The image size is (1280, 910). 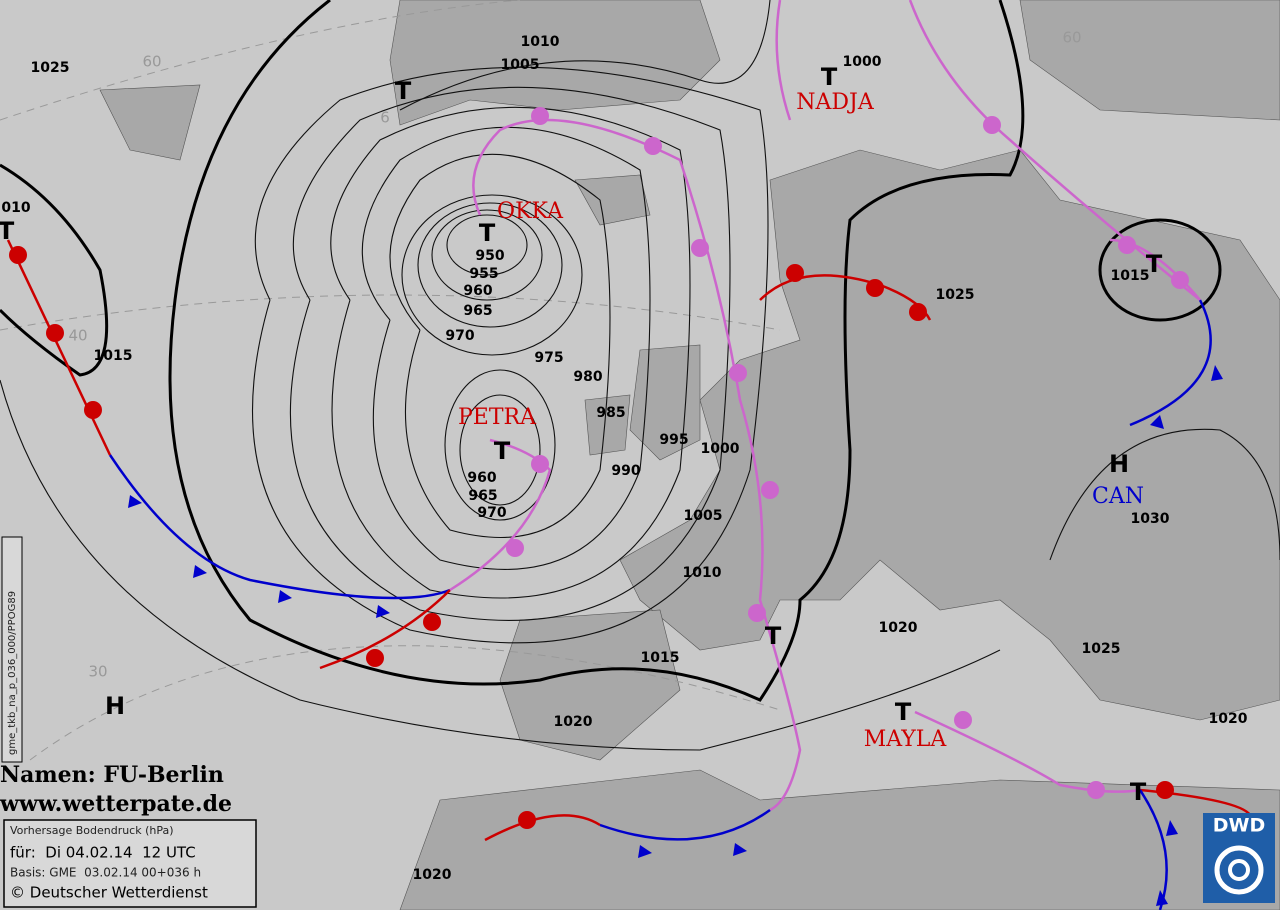 I want to click on info-title: Vorhersage Bodendruck (hPa), so click(x=92, y=830).